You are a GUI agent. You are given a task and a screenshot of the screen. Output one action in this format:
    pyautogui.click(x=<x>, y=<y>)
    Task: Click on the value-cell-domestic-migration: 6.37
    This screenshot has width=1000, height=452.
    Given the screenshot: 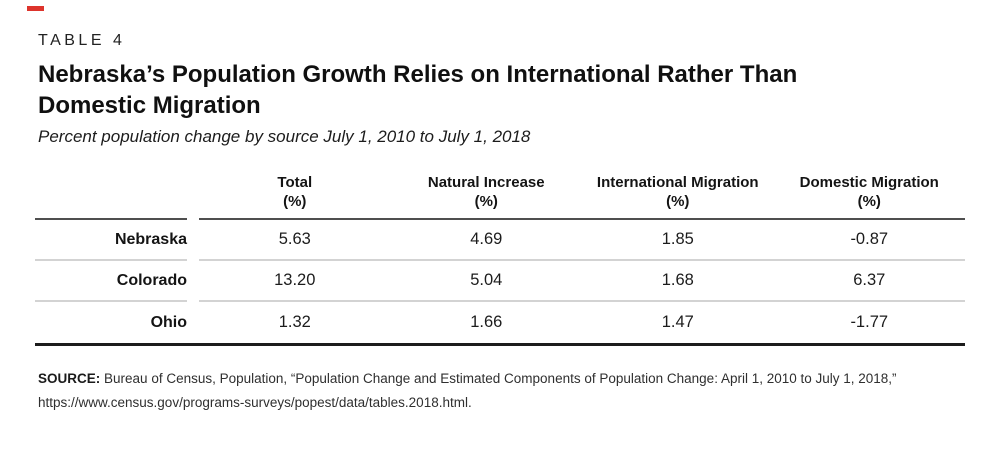 What is the action you would take?
    pyautogui.click(x=869, y=280)
    